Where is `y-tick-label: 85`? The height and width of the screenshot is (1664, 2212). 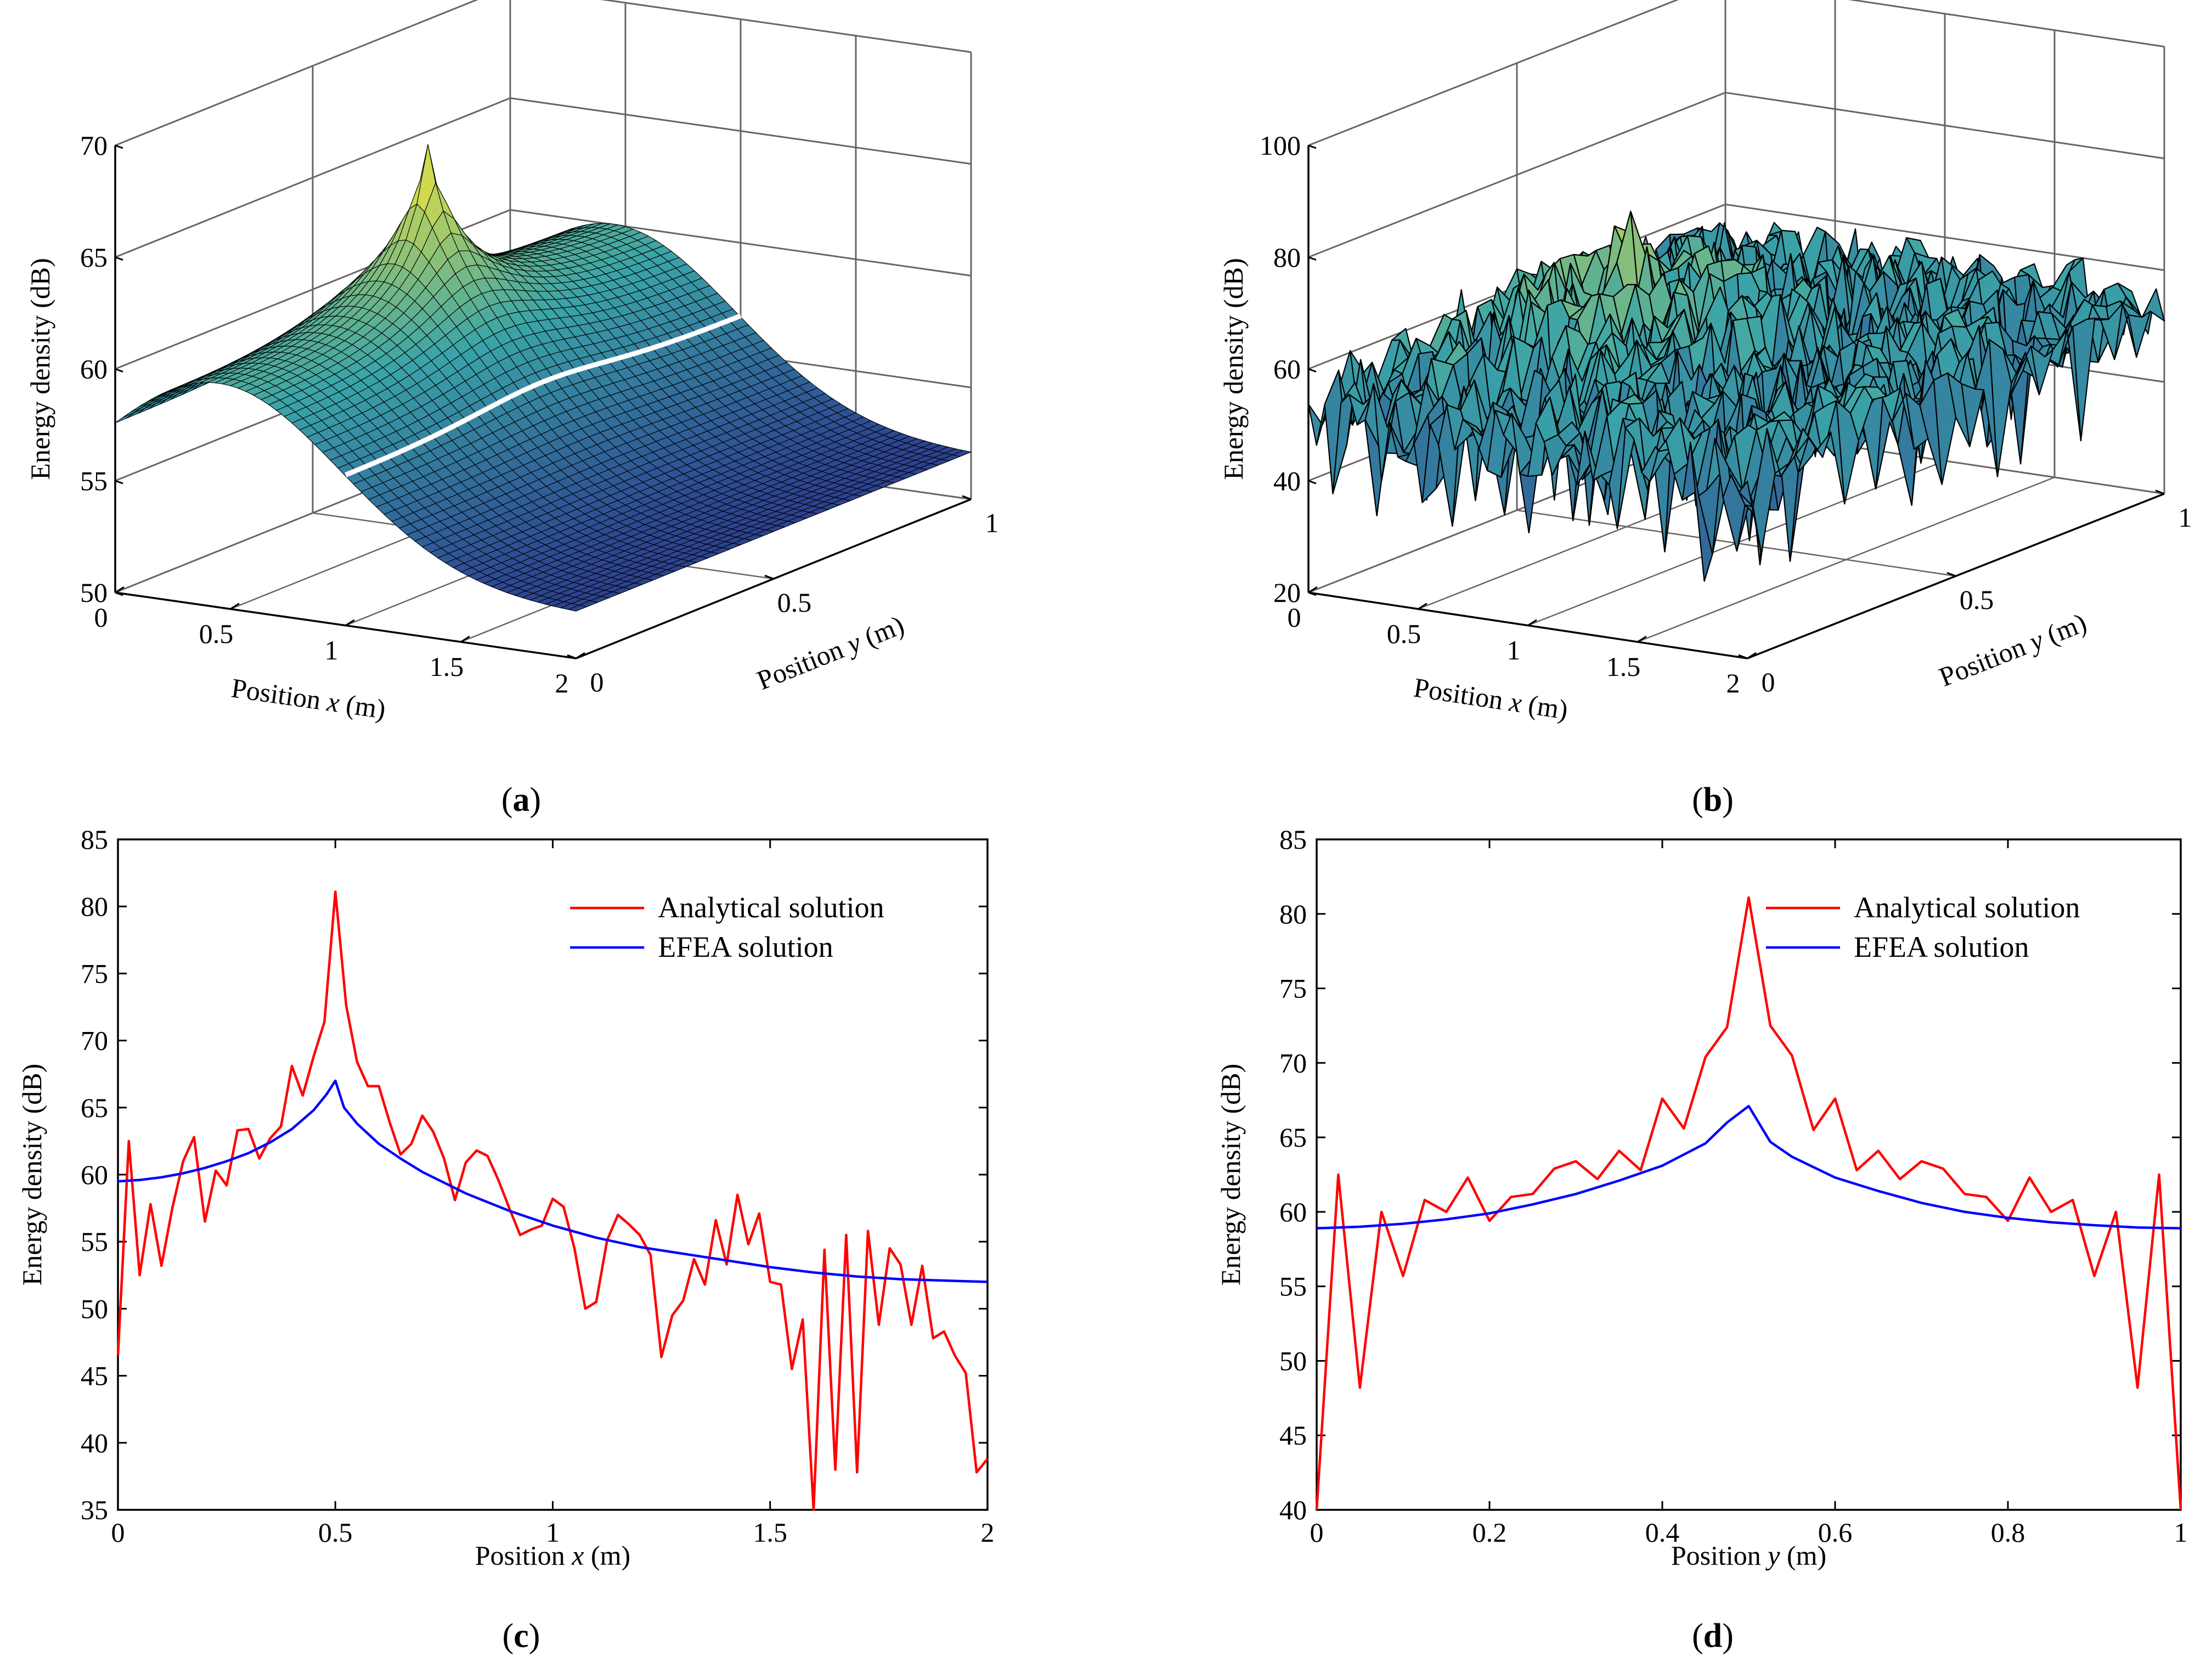
y-tick-label: 85 is located at coordinates (94, 840).